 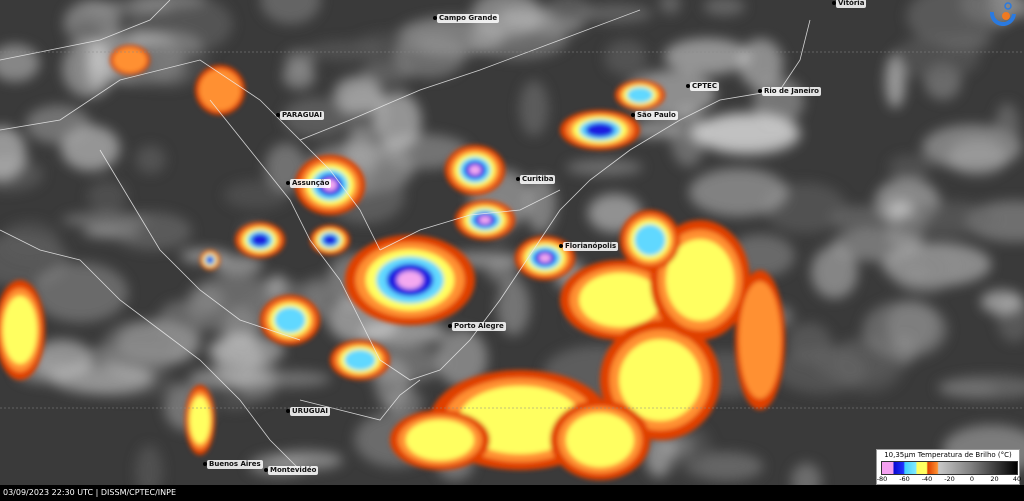 What do you see at coordinates (466, 18) in the screenshot?
I see `city-label: Campo Grande` at bounding box center [466, 18].